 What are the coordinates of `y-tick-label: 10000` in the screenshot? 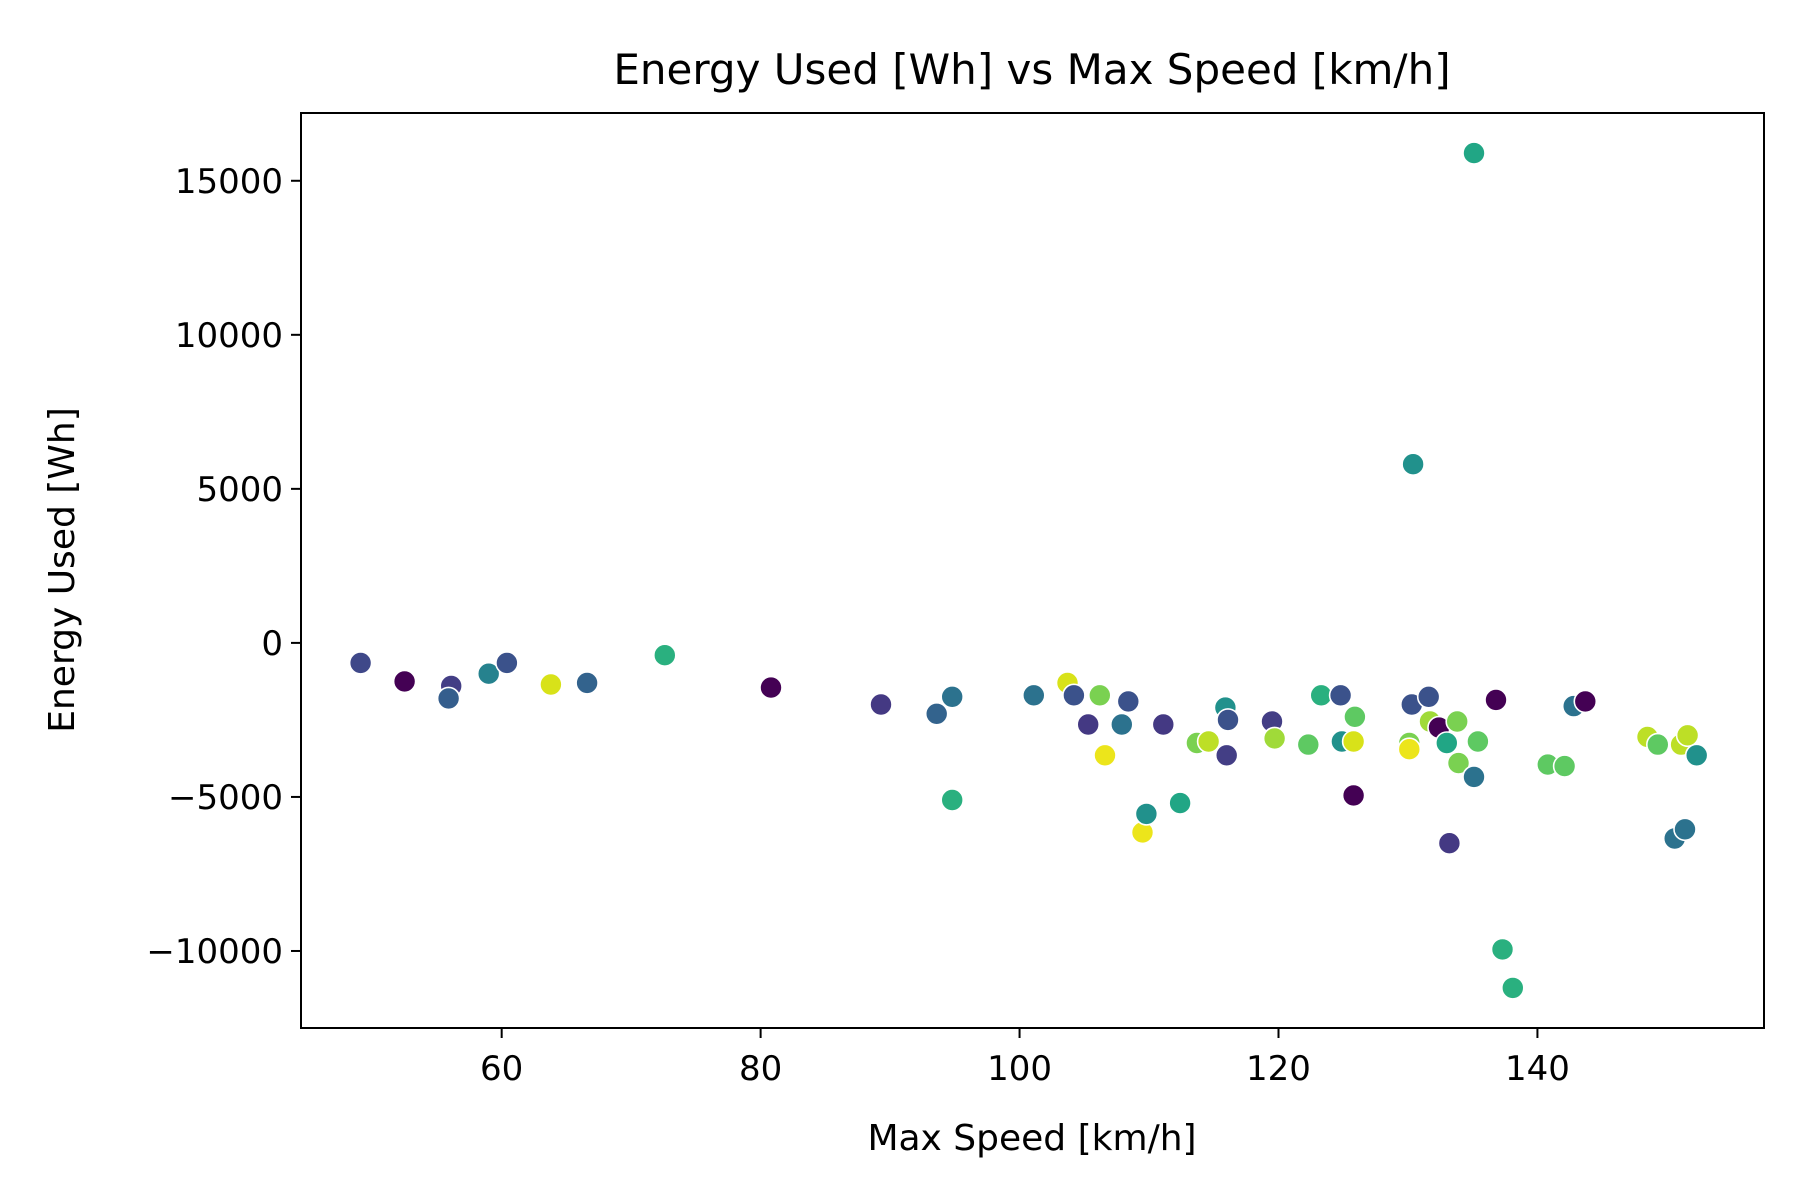 It's located at (229, 336).